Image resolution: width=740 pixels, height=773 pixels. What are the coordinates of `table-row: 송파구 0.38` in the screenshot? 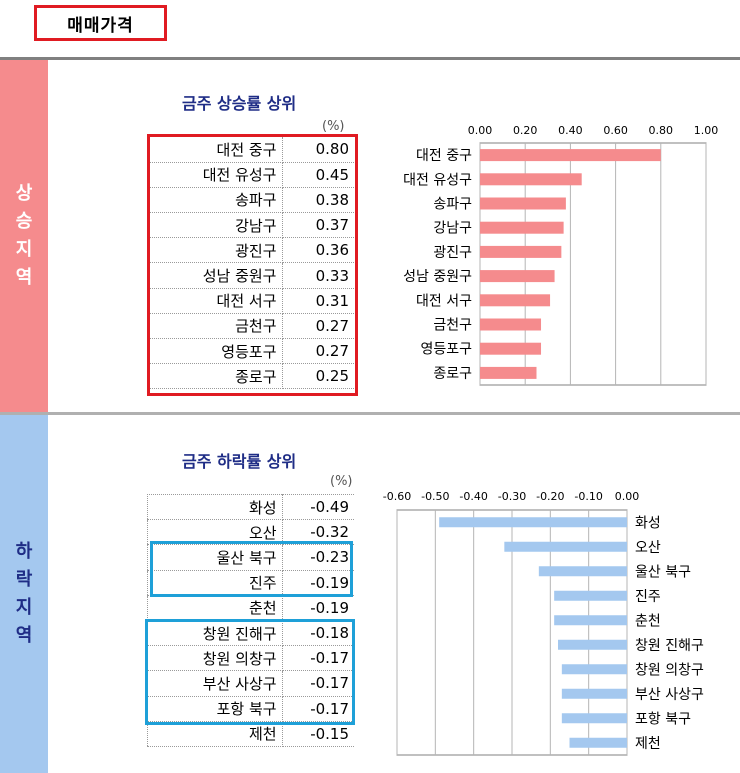 It's located at (252, 200).